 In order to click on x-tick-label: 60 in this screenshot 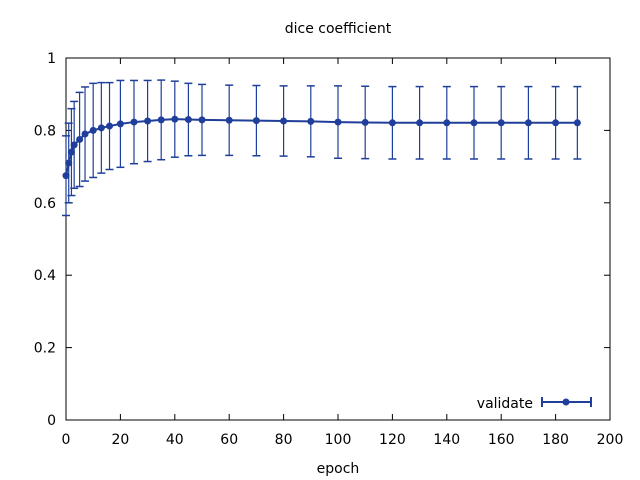, I will do `click(229, 440)`.